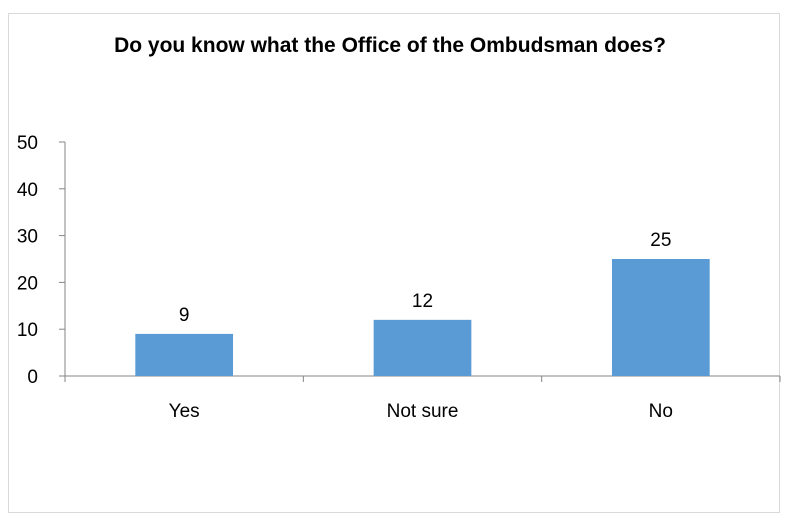 This screenshot has width=790, height=514. Describe the element at coordinates (422, 301) in the screenshot. I see `data-label: 12` at that location.